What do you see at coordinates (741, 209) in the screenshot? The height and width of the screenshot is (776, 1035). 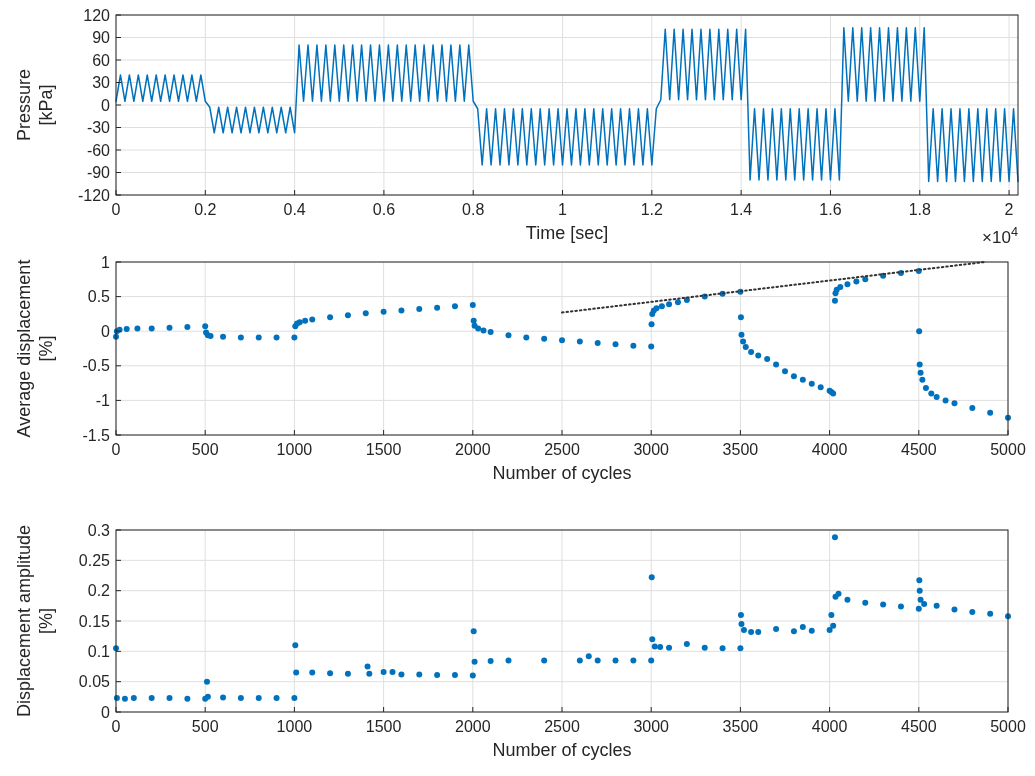 I see `x-tick-label: 1.4` at bounding box center [741, 209].